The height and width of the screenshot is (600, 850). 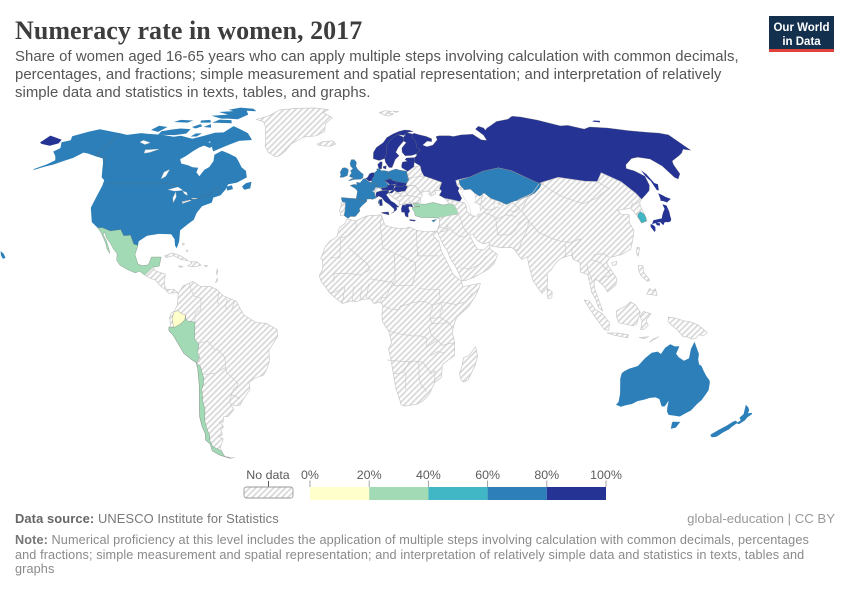 I want to click on svg-text: 0%, so click(x=310, y=475).